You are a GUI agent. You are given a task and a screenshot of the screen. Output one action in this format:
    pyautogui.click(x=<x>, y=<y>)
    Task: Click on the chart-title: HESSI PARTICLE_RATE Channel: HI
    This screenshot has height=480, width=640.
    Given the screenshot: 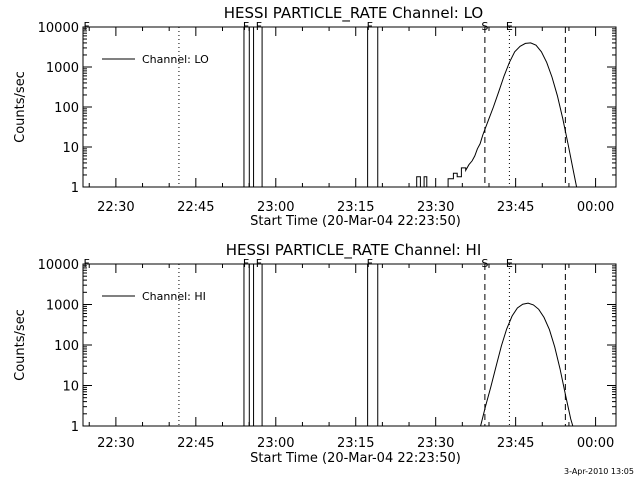 What is the action you would take?
    pyautogui.click(x=354, y=250)
    